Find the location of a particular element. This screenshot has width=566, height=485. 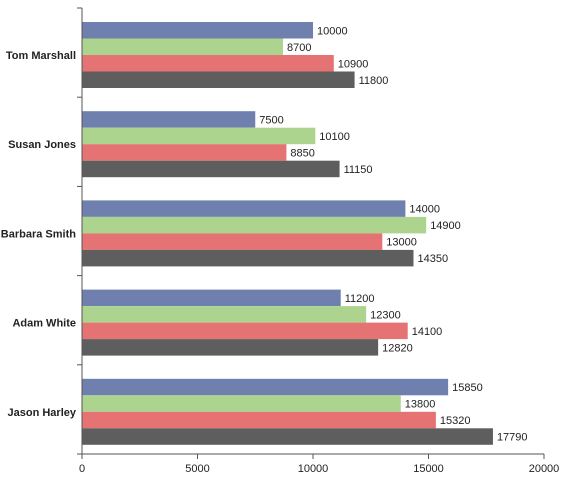

data-label: 8850 is located at coordinates (302, 153).